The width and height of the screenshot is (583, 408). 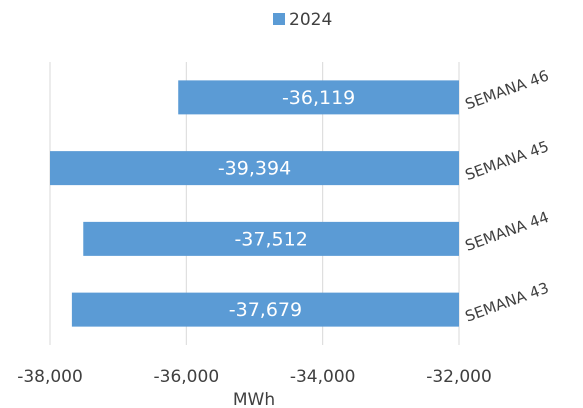 What do you see at coordinates (279, 19) in the screenshot?
I see `legend-swatch` at bounding box center [279, 19].